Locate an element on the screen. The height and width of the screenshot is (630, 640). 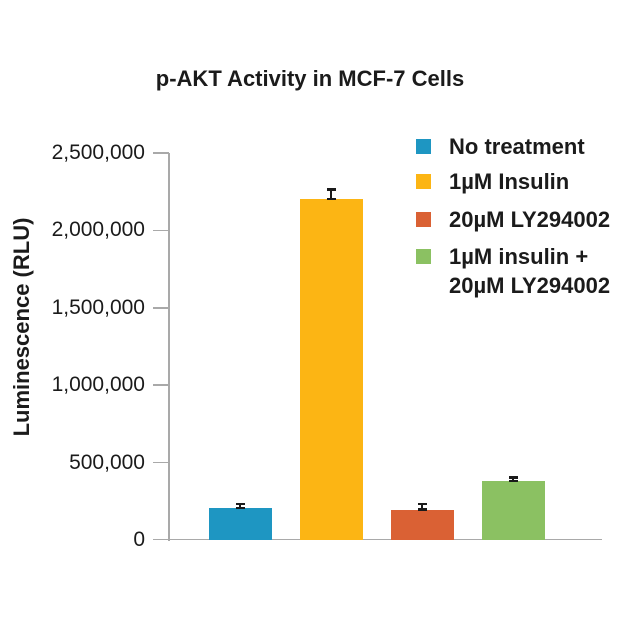
chart-title: p-AKT Activity in MCF-7 Cells is located at coordinates (310, 78).